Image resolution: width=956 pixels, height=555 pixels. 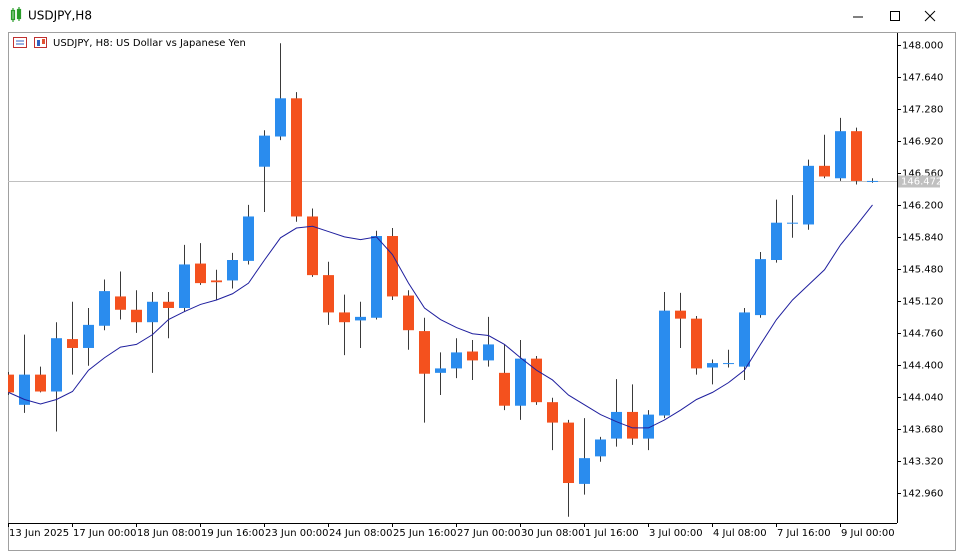 I want to click on y-tick-label: 148.000, so click(x=922, y=46).